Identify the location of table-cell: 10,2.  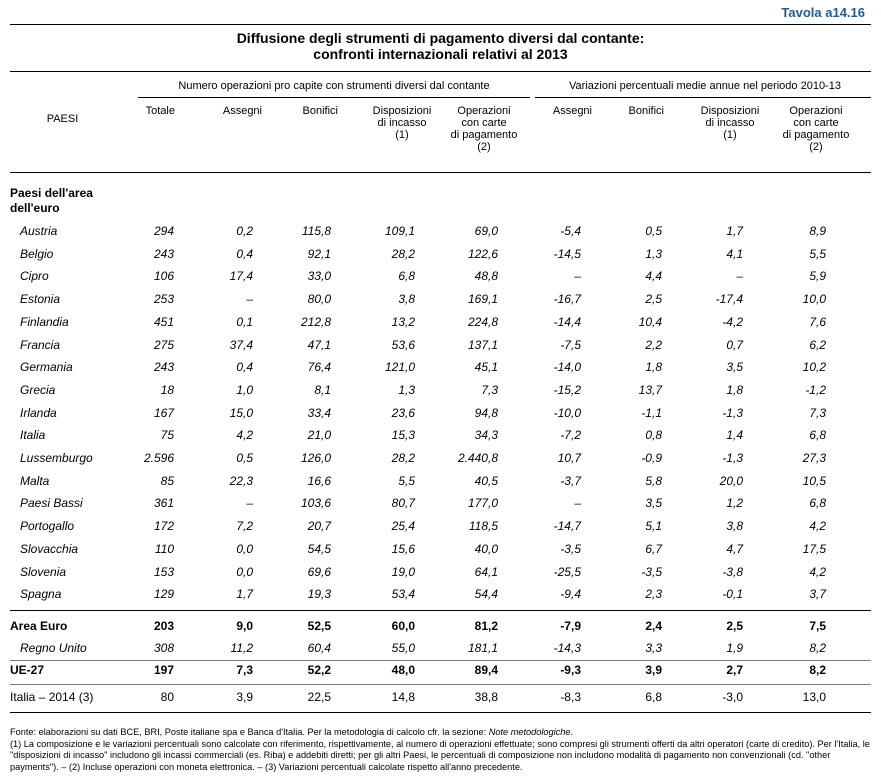
(814, 367).